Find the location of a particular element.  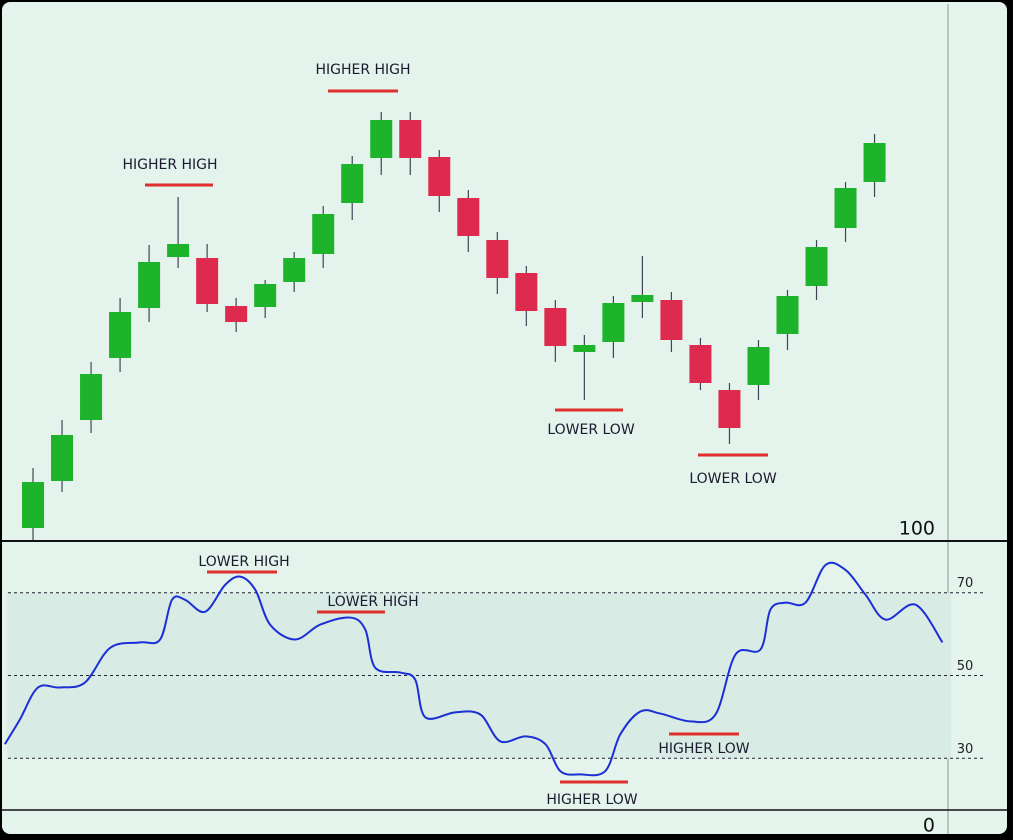

y-tick-label: 50 is located at coordinates (965, 666).